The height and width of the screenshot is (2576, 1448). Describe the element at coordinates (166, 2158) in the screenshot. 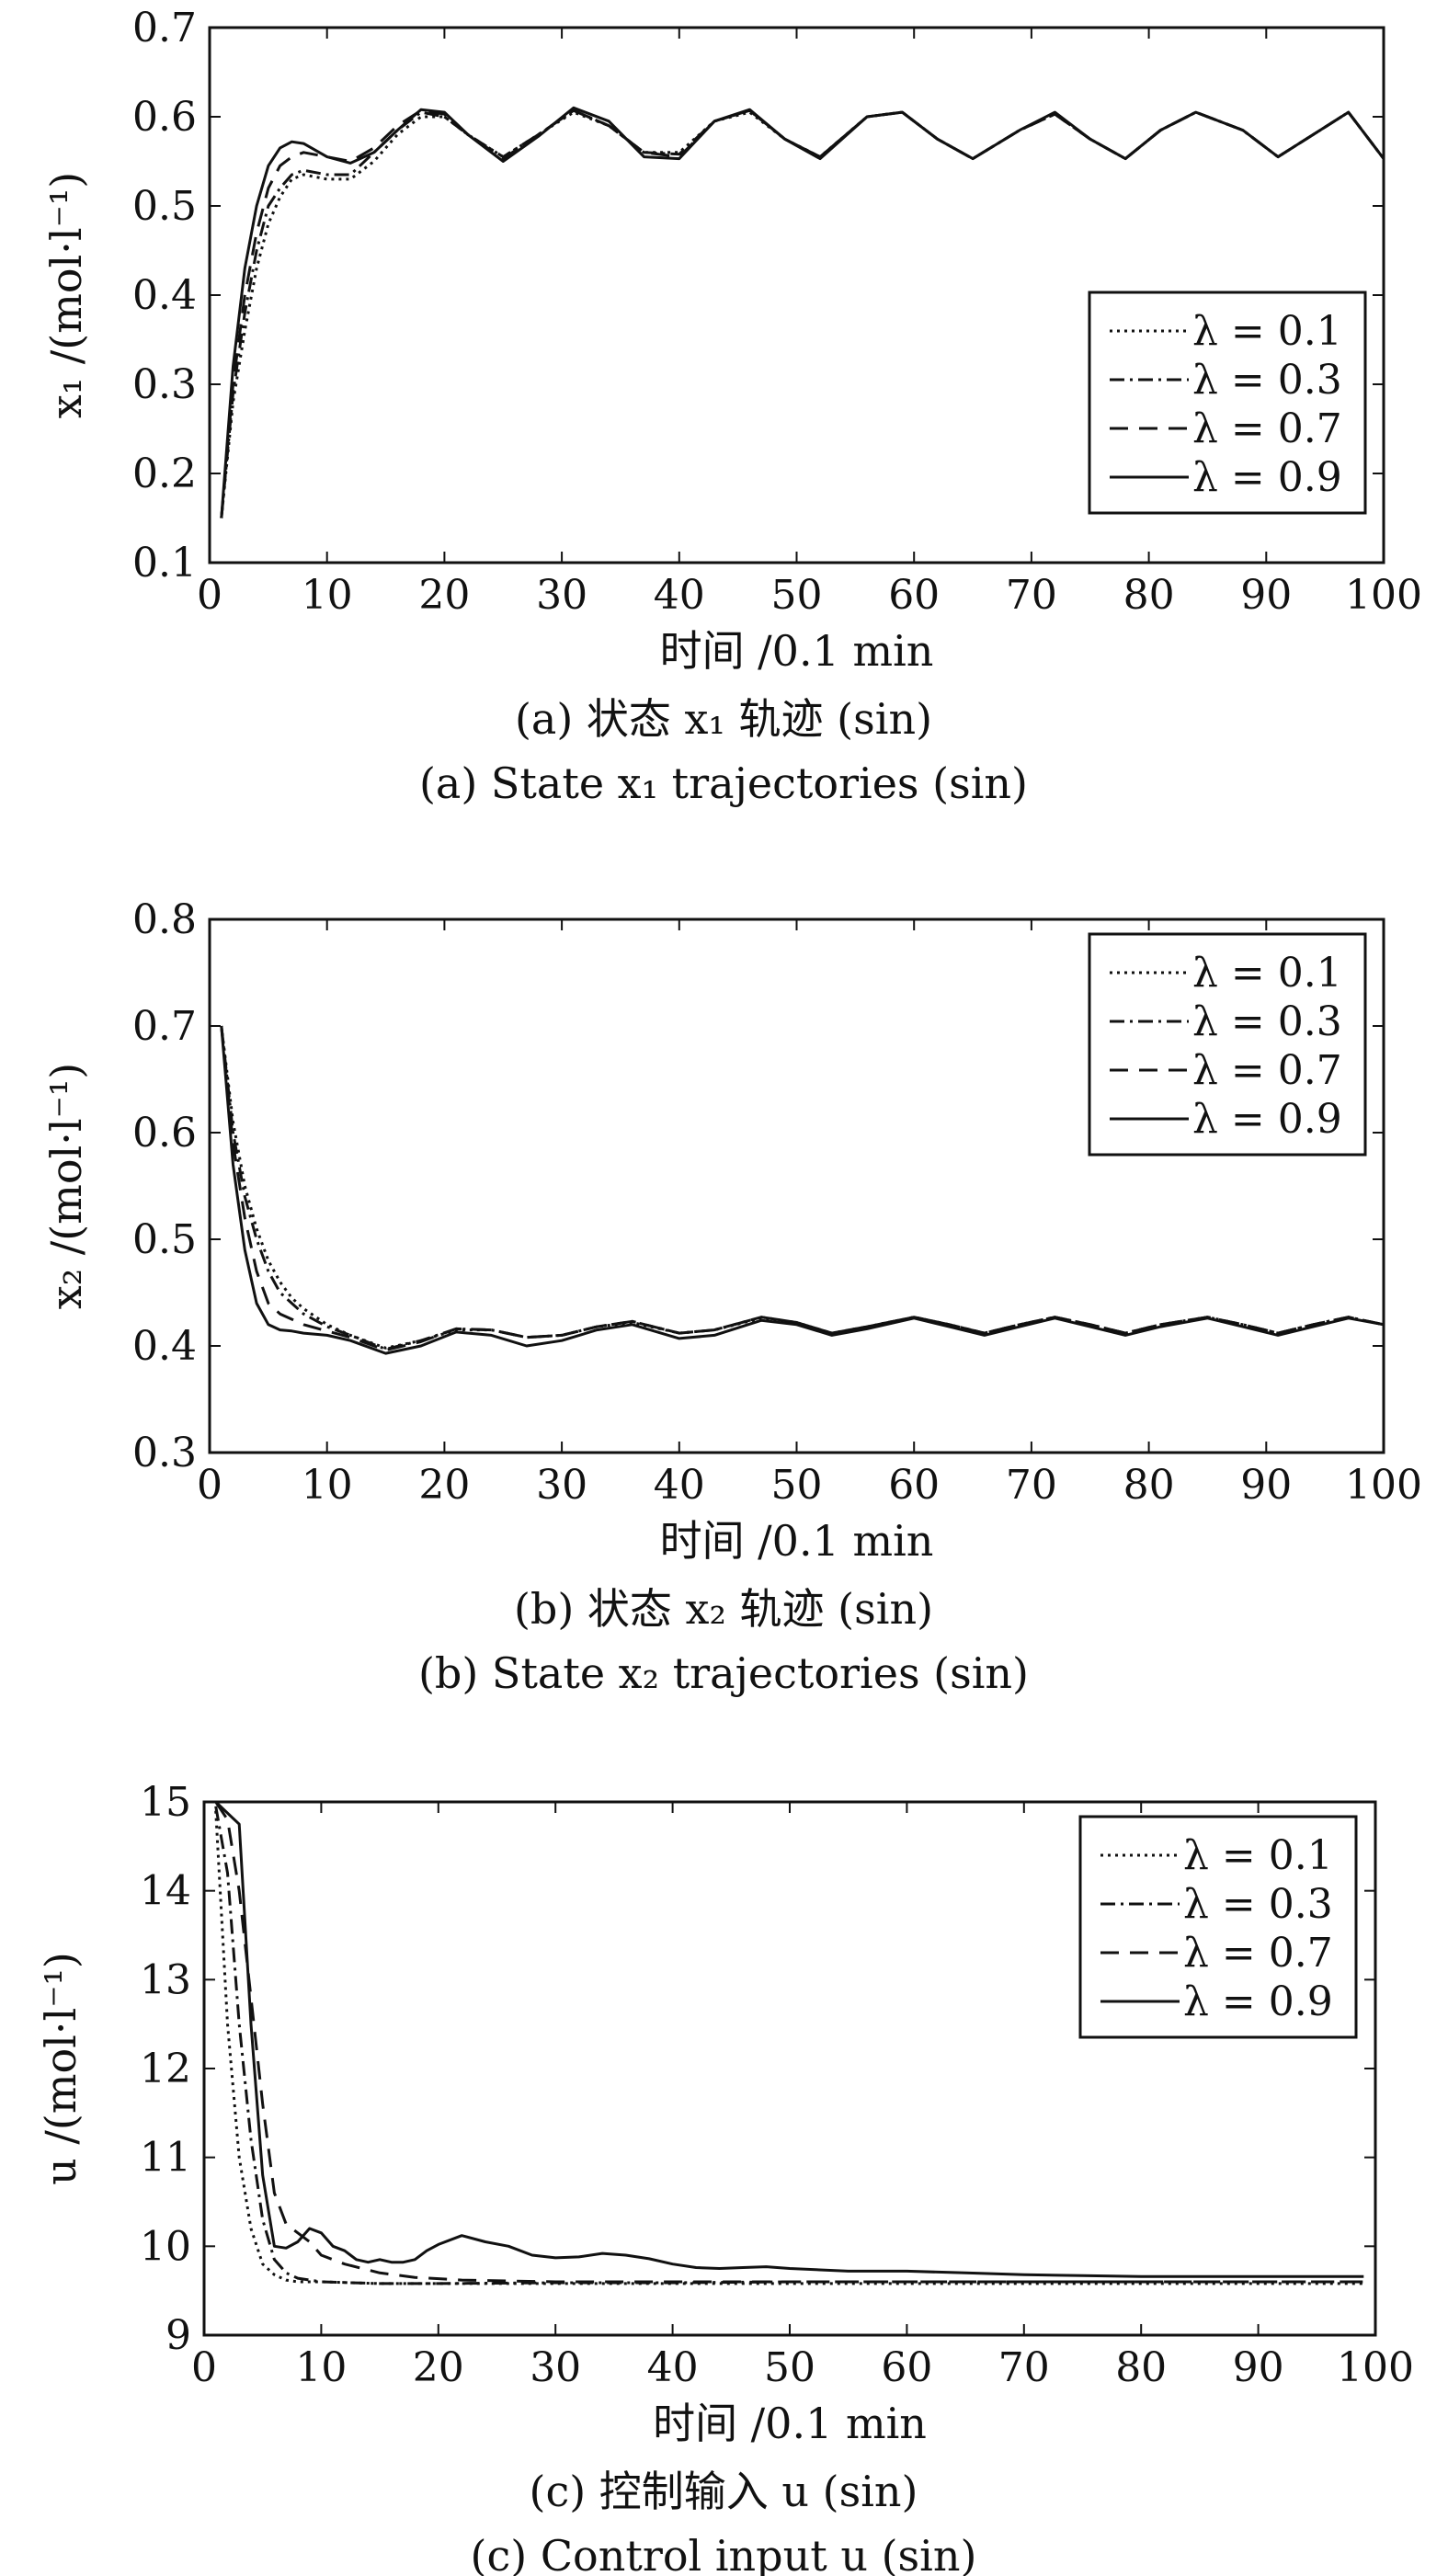

I see `y-tick-label: 11` at that location.